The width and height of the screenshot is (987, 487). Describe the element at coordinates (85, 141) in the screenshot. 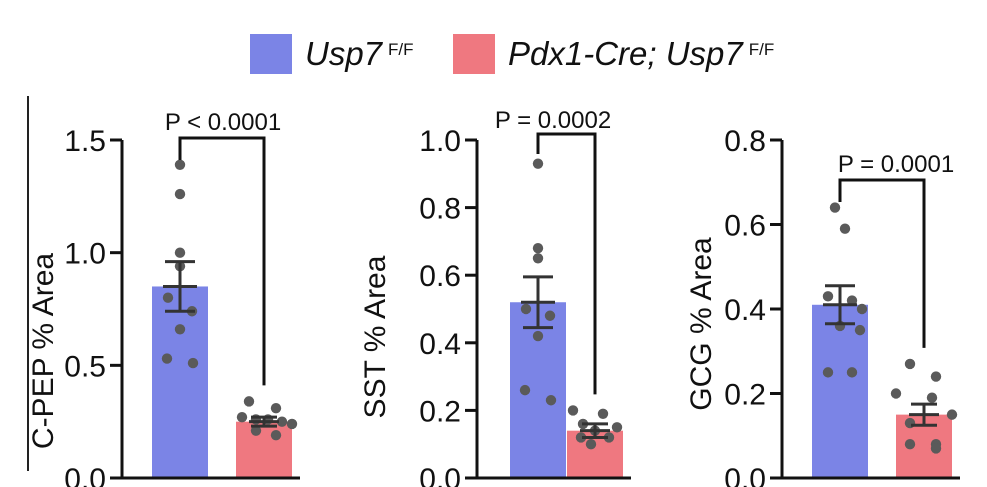

I see `y-tick-label: 1.5` at that location.